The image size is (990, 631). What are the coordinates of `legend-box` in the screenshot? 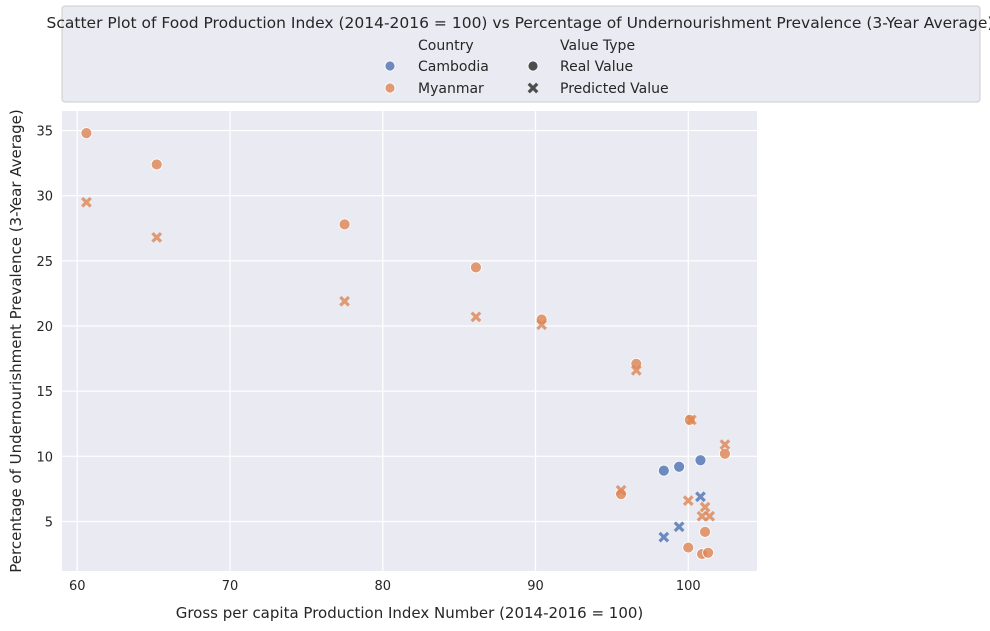 It's located at (521, 54).